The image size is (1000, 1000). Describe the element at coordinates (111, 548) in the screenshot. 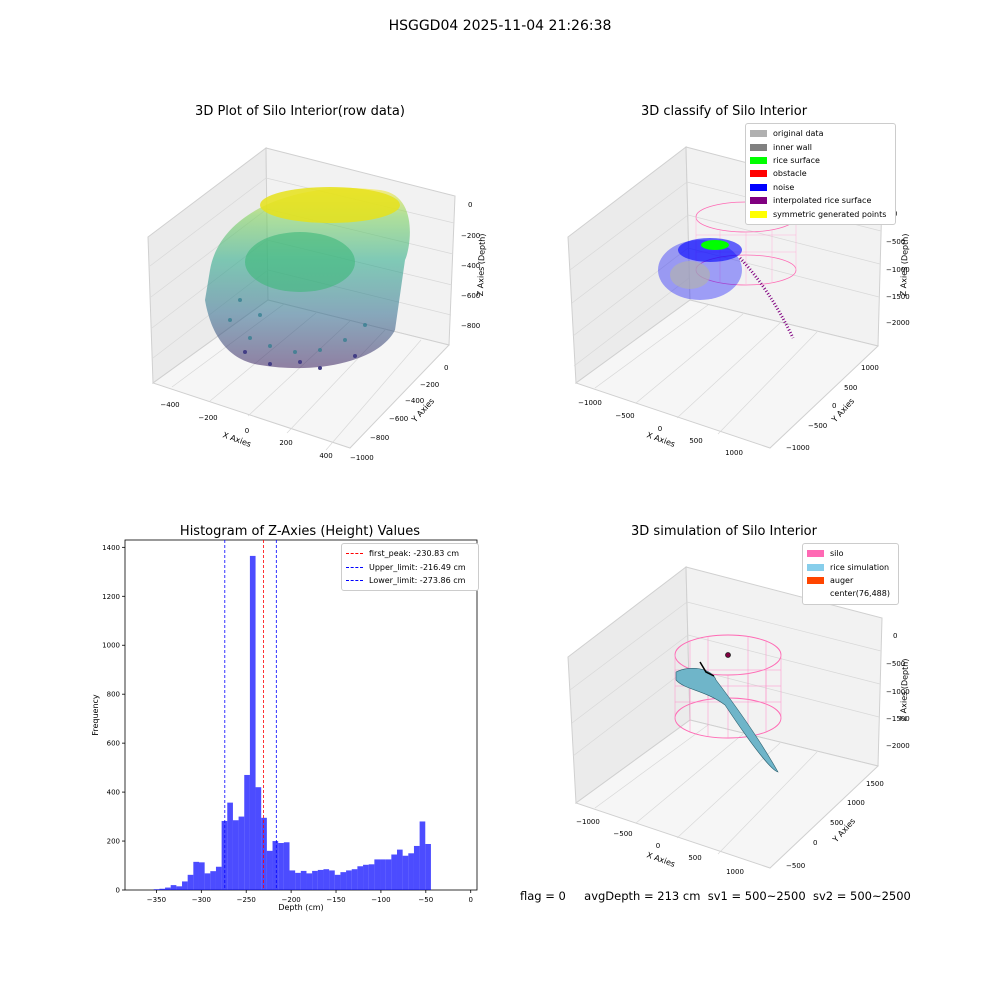

I see `histogram-y-tick: 1400` at that location.